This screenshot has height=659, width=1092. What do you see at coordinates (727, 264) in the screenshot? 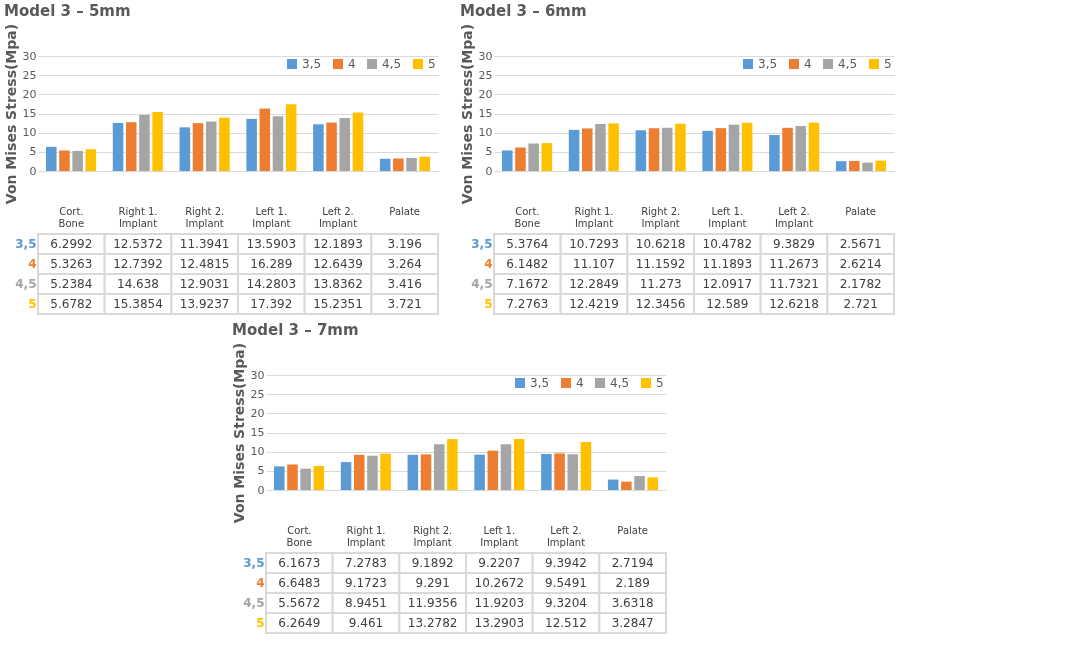
I see `data-label: 11.1893` at bounding box center [727, 264].